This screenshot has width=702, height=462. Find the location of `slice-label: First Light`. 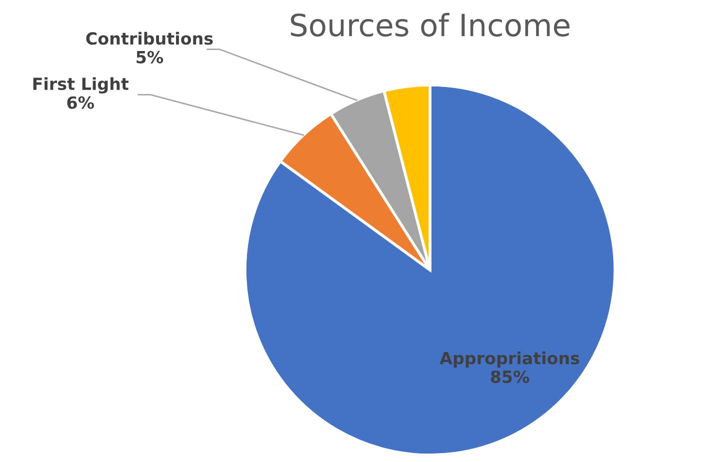

slice-label: First Light is located at coordinates (81, 85).